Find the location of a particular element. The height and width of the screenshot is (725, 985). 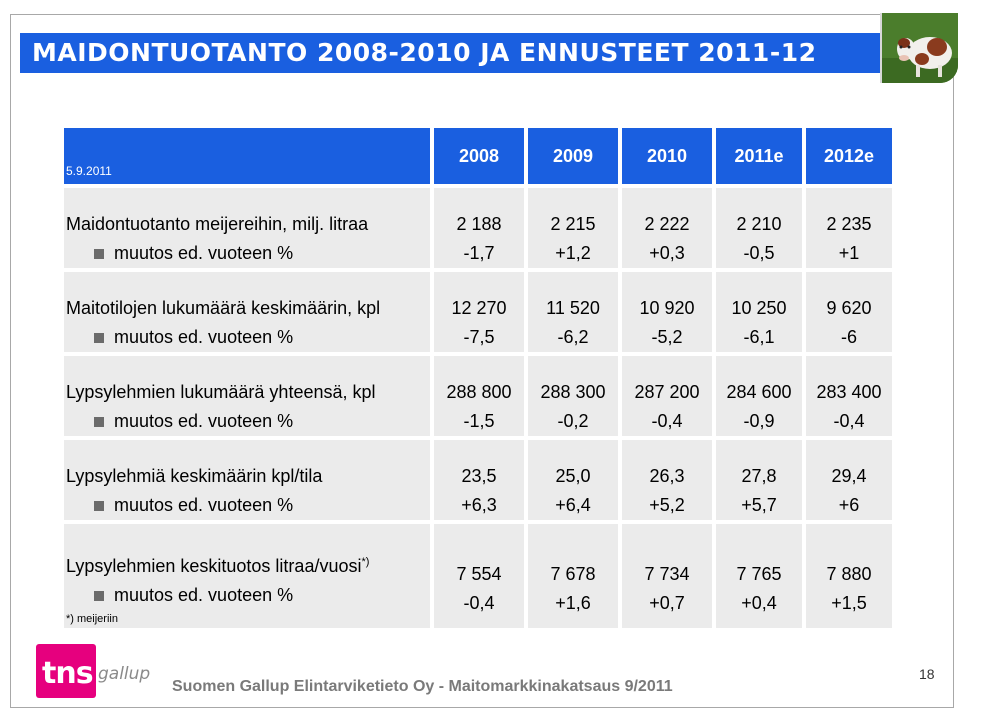

value-cell: 2 222 +0,3 is located at coordinates (667, 228).